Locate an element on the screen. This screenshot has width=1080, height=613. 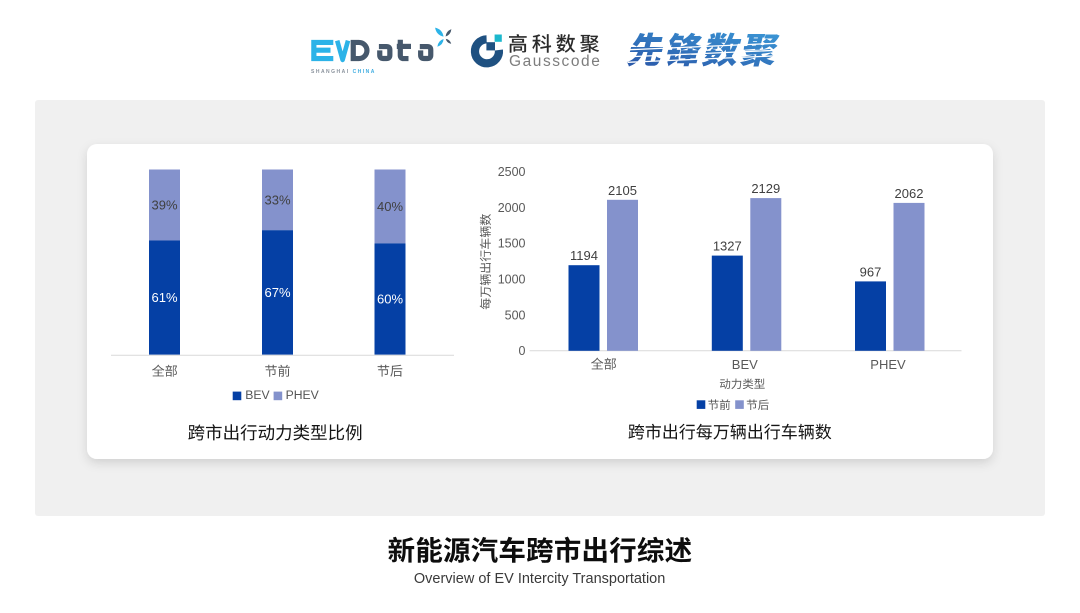
svg-text: 2105 is located at coordinates (622, 190).